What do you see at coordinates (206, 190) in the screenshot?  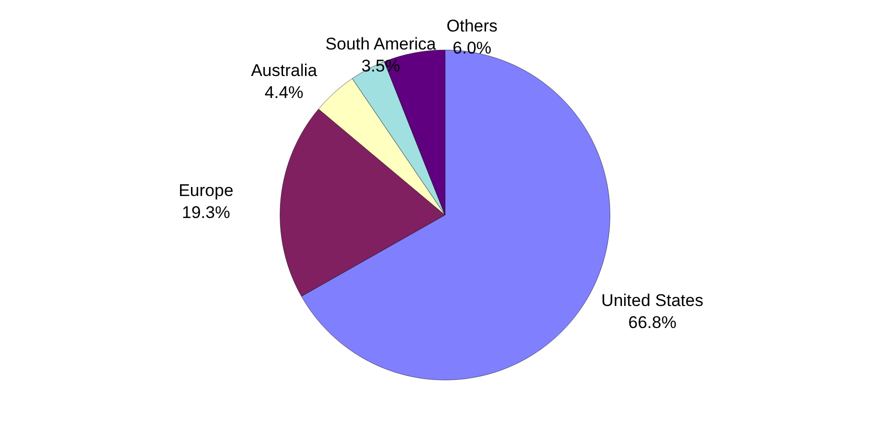 I see `slice-label: Europe` at bounding box center [206, 190].